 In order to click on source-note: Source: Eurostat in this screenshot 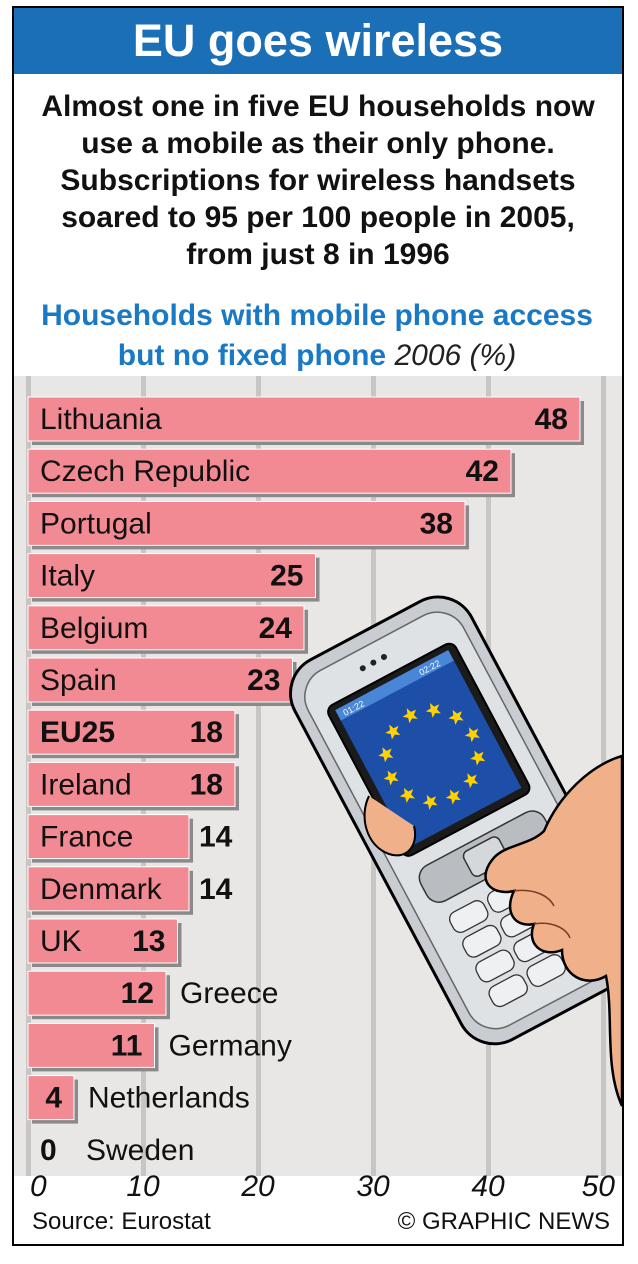, I will do `click(121, 1221)`.